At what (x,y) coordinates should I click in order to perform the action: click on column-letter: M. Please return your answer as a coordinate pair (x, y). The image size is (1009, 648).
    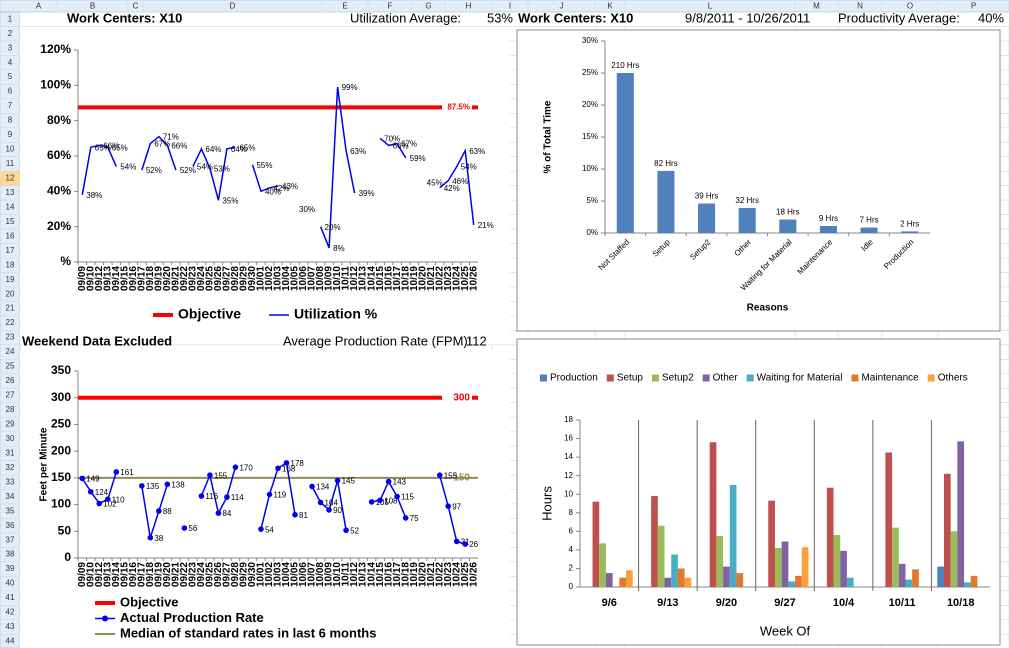
    Looking at the image, I should click on (816, 6).